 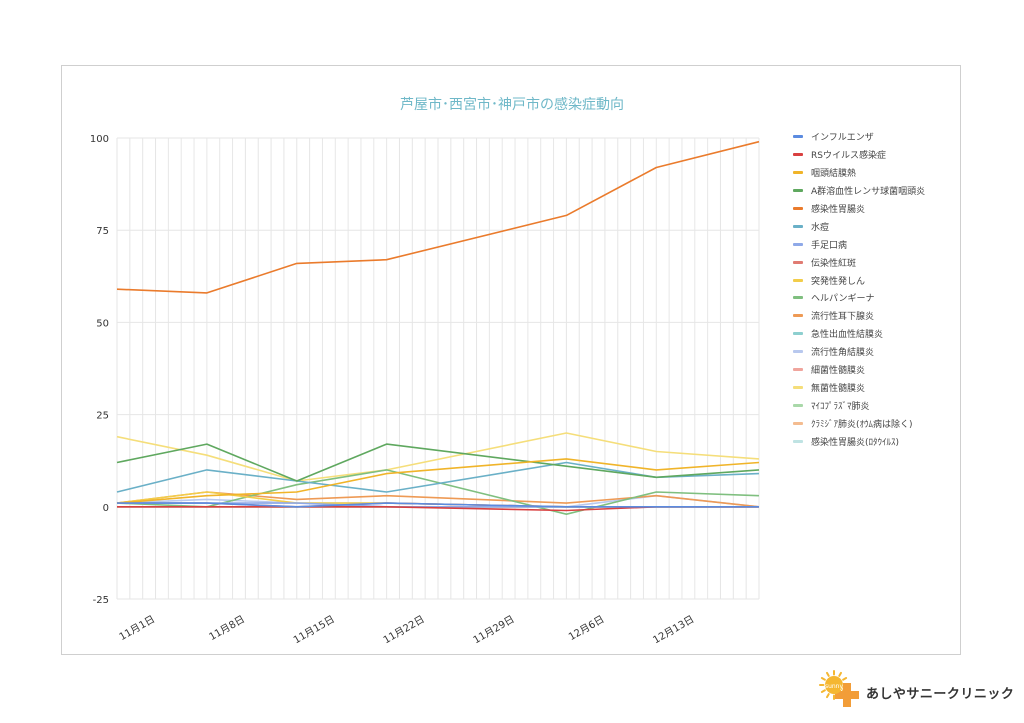 I want to click on legend-item: ｸﾗﾐｼﾞｱ肺炎(ｵｳﾑ病は除く), so click(x=893, y=423).